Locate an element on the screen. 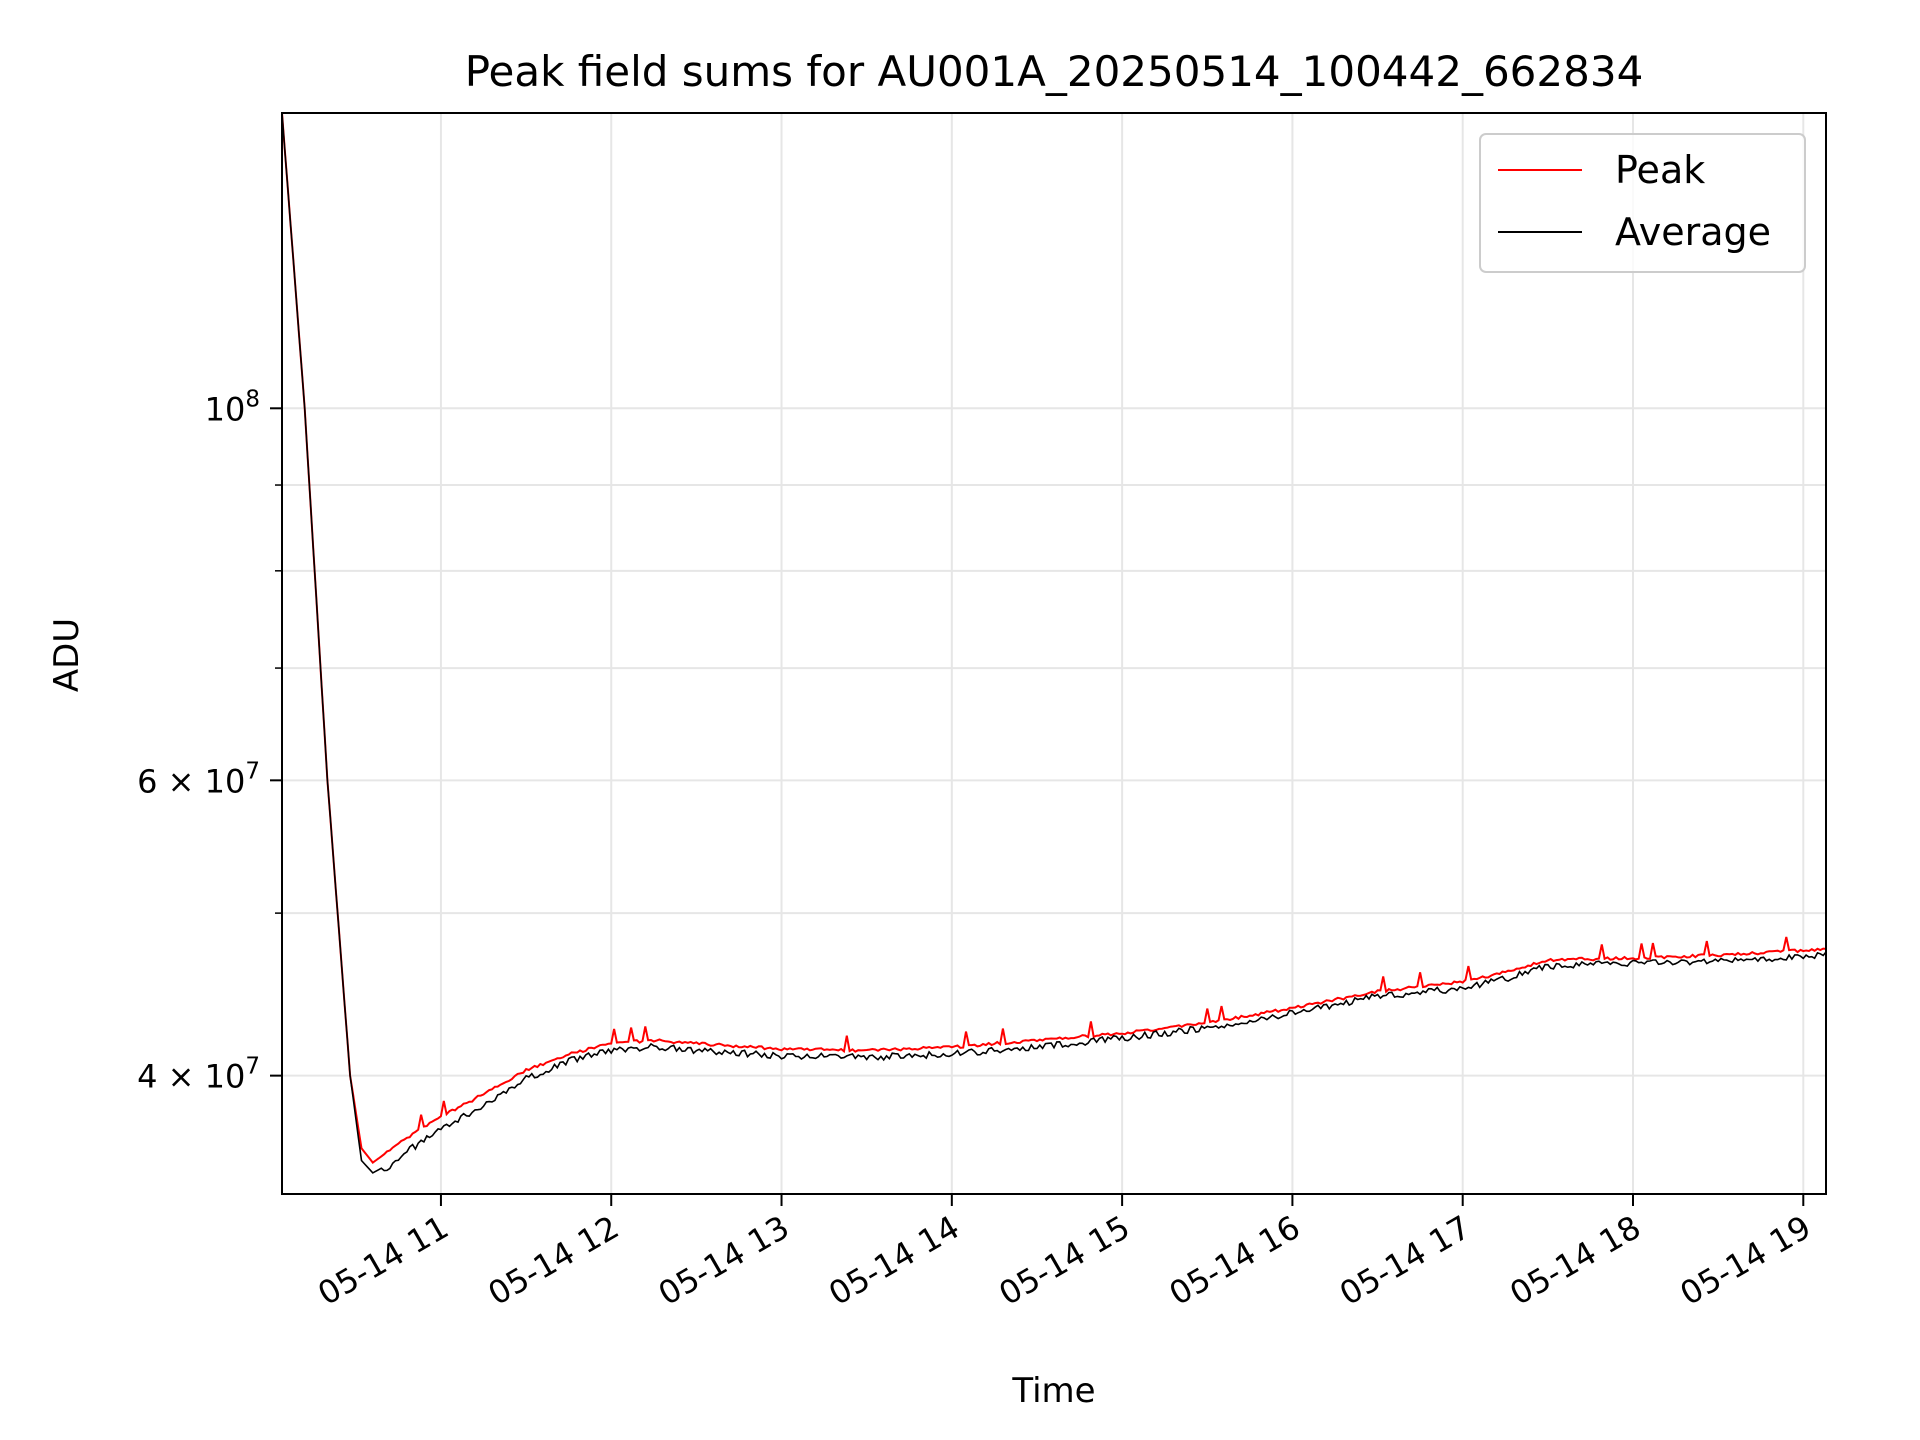 This screenshot has width=1920, height=1440. legend: Peak Average is located at coordinates (1642, 203).